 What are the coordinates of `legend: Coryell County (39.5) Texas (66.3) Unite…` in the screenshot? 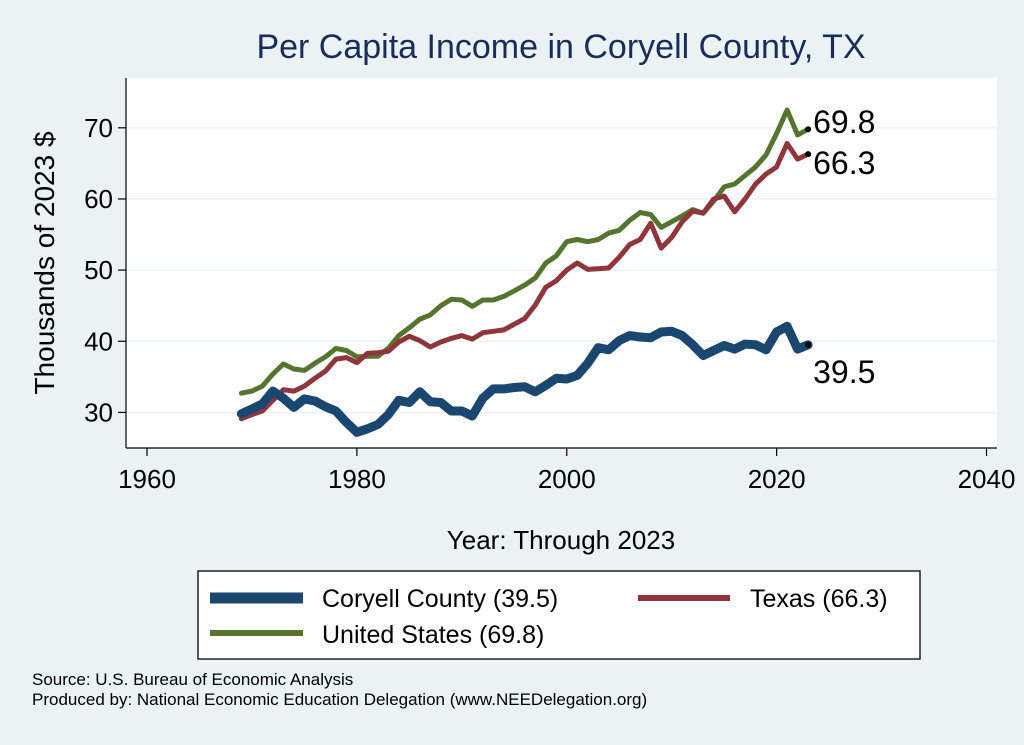 It's located at (559, 615).